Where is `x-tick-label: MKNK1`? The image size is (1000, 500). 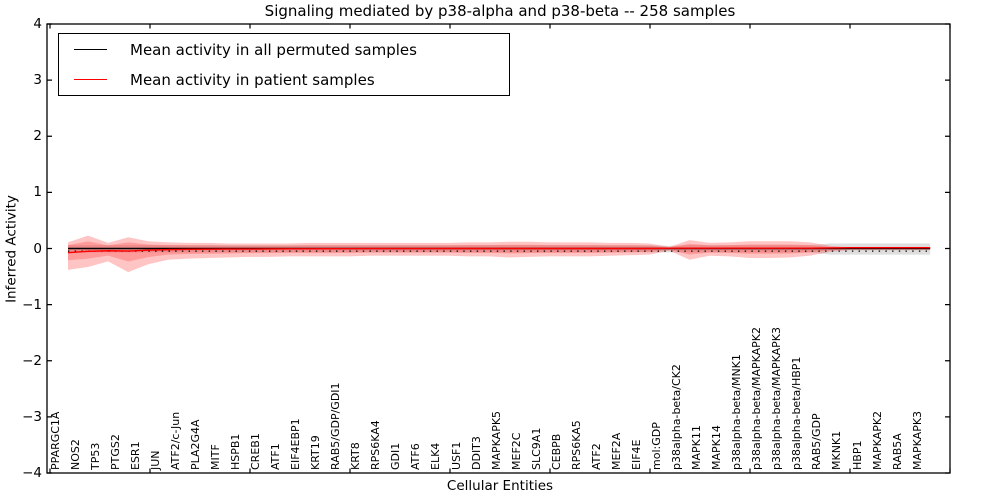 x-tick-label: MKNK1 is located at coordinates (837, 450).